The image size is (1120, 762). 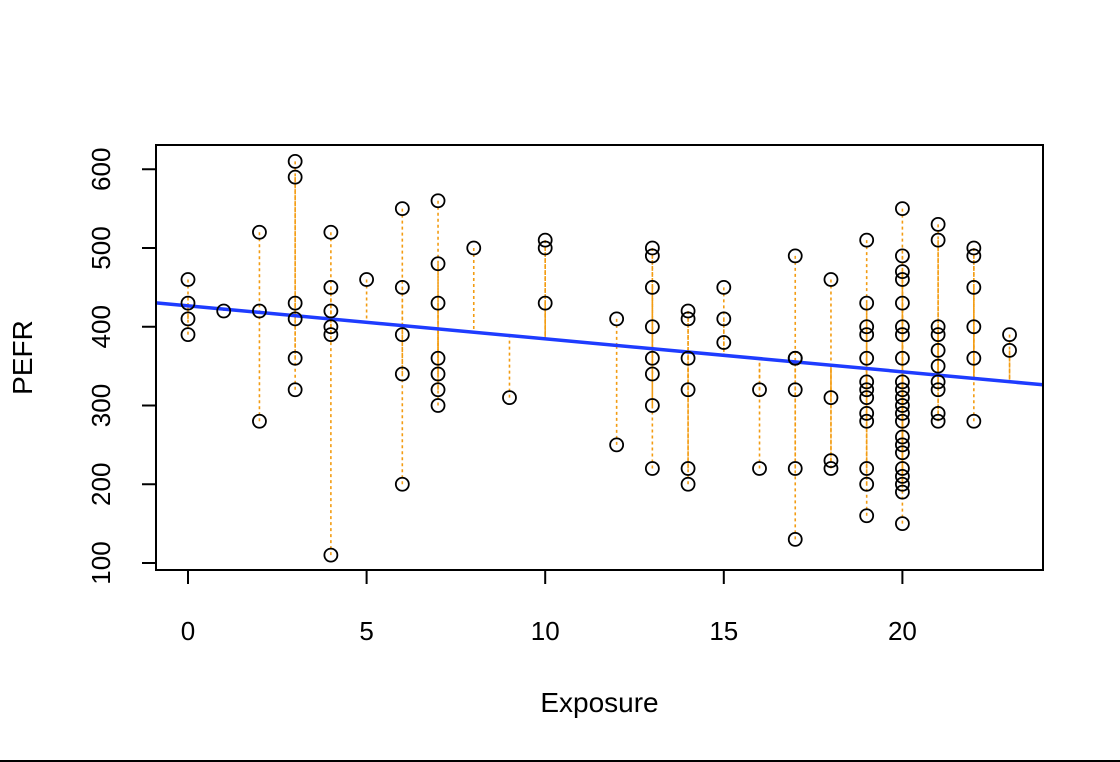 What do you see at coordinates (101, 247) in the screenshot?
I see `y-tick-label: 500` at bounding box center [101, 247].